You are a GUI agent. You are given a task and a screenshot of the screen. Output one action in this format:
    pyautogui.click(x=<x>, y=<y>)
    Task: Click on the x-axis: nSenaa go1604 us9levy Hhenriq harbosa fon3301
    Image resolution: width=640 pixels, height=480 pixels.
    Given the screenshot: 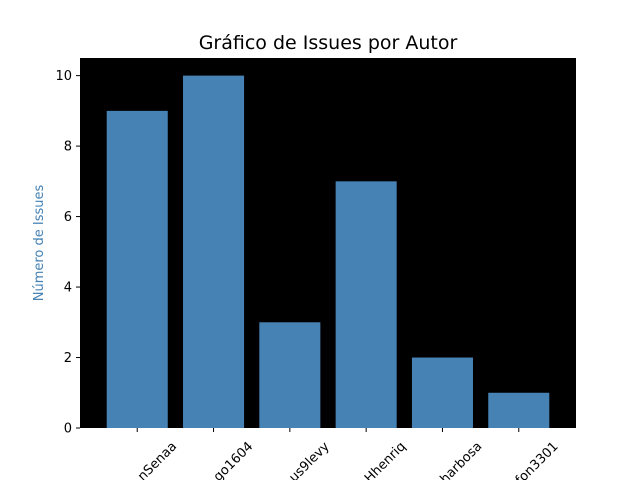 What is the action you would take?
    pyautogui.click(x=348, y=454)
    